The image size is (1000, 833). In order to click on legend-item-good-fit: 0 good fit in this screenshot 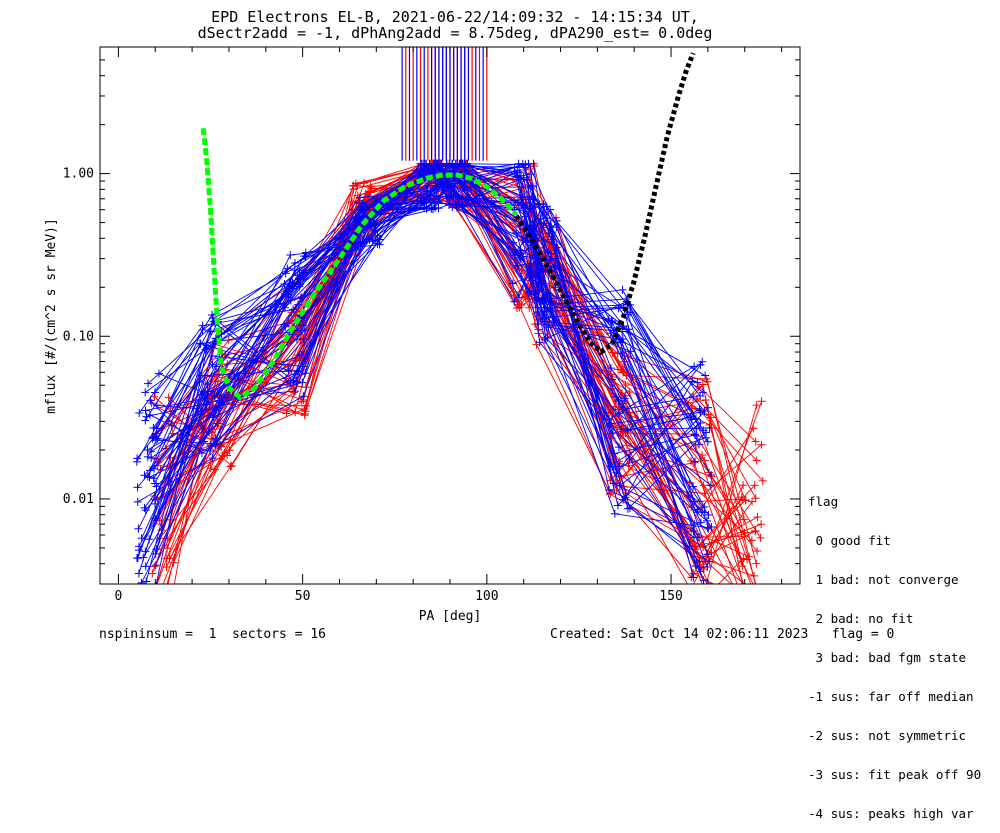, I will do `click(849, 540)`.